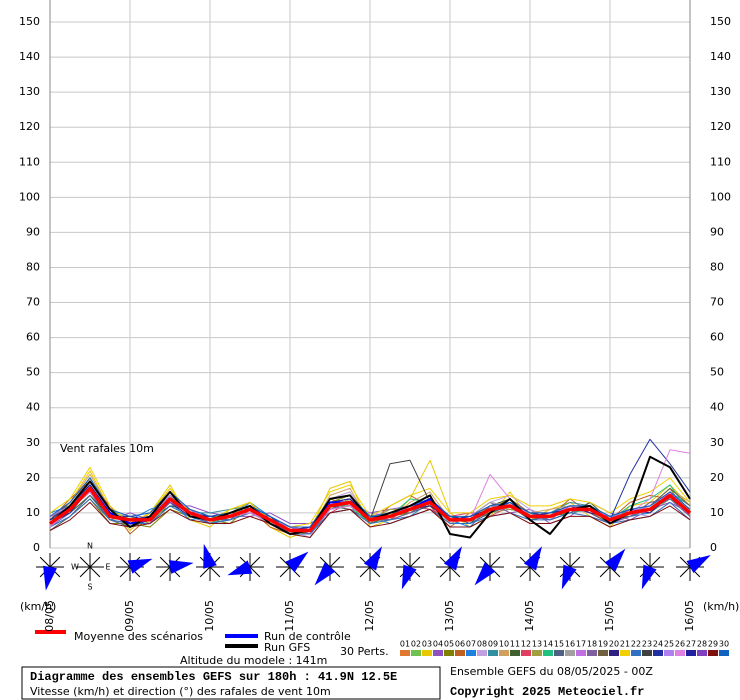  Describe the element at coordinates (49, 616) in the screenshot. I see `x-tick-label: 08/05` at that location.